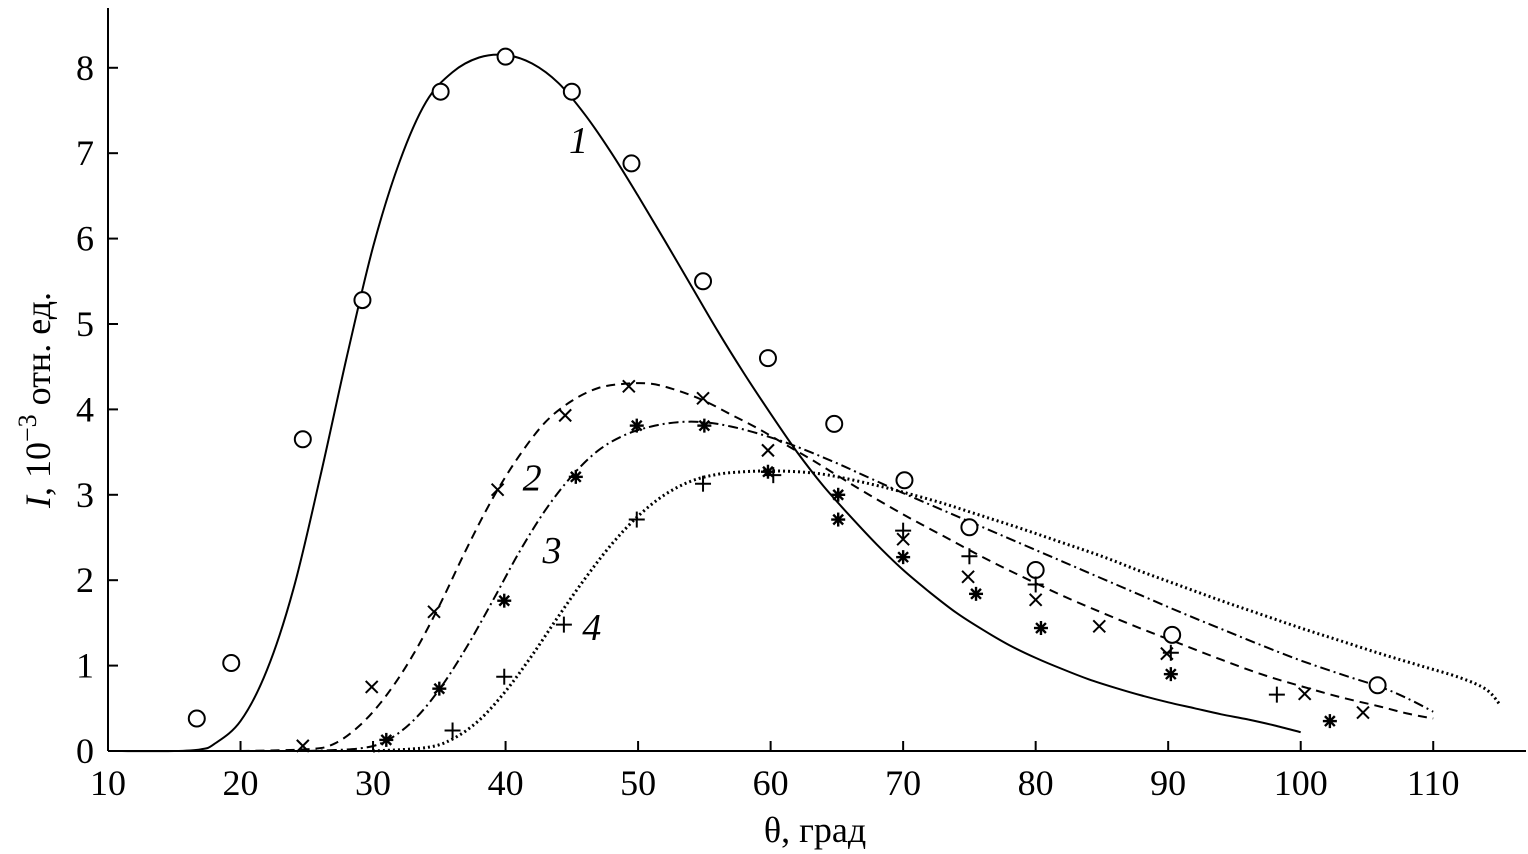  What do you see at coordinates (815, 830) in the screenshot?
I see `x-axis-title: θ, град` at bounding box center [815, 830].